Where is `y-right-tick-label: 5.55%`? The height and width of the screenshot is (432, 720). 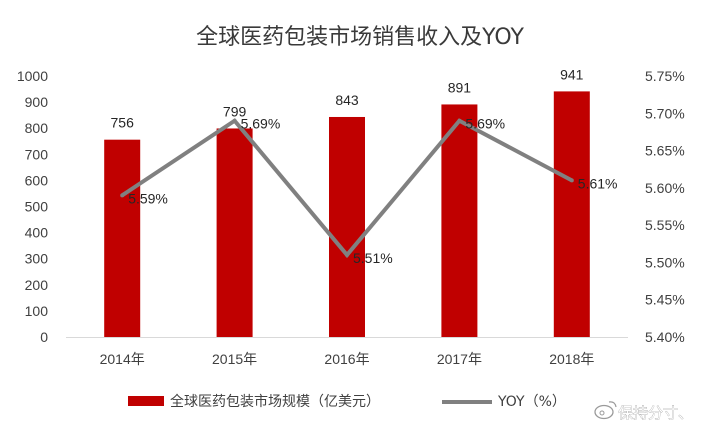 y-right-tick-label: 5.55% is located at coordinates (665, 225).